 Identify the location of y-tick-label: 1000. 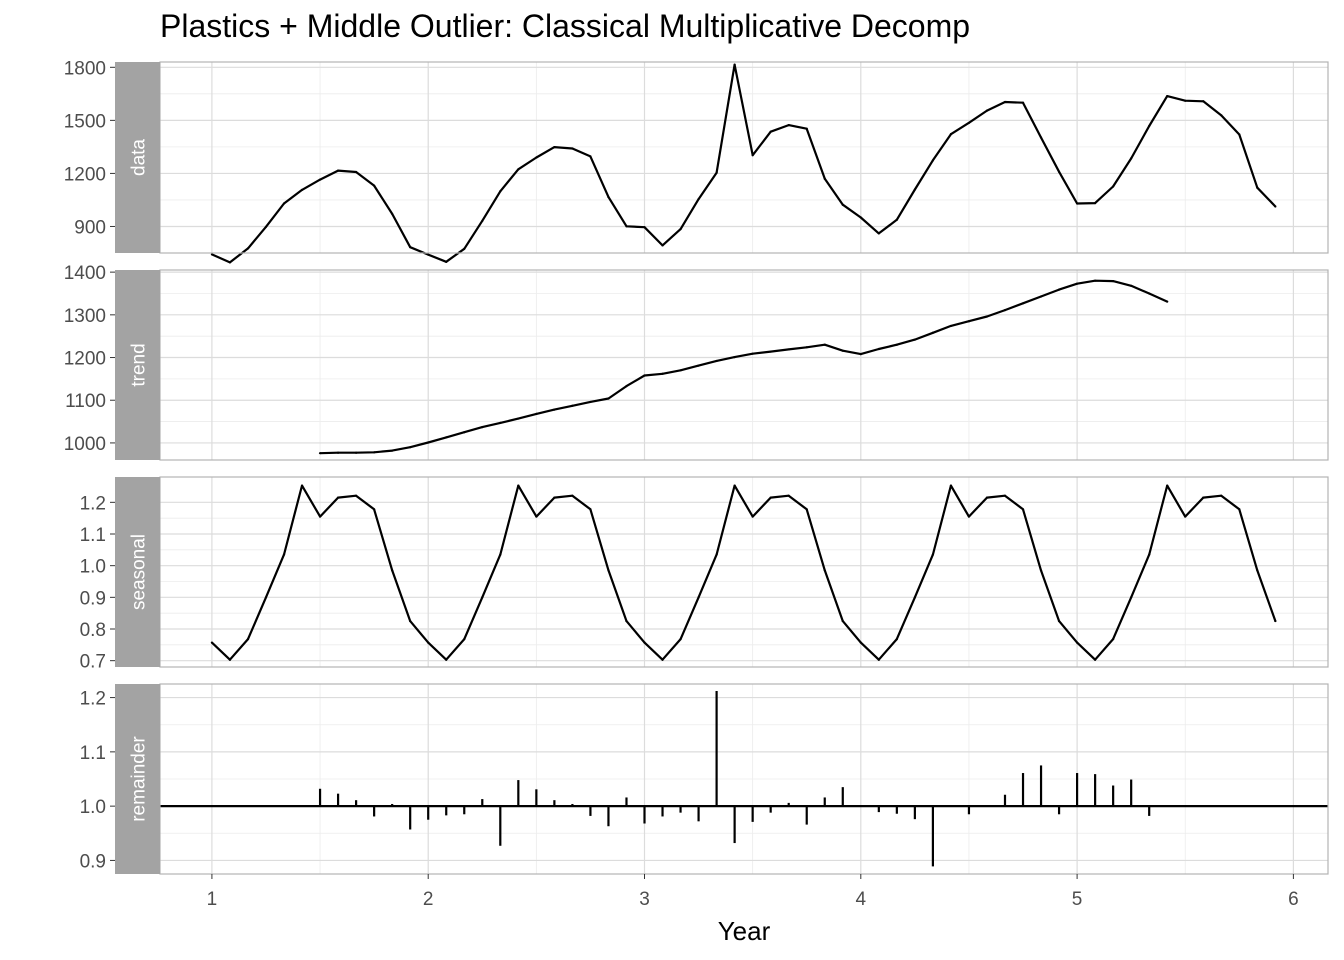
(85, 444).